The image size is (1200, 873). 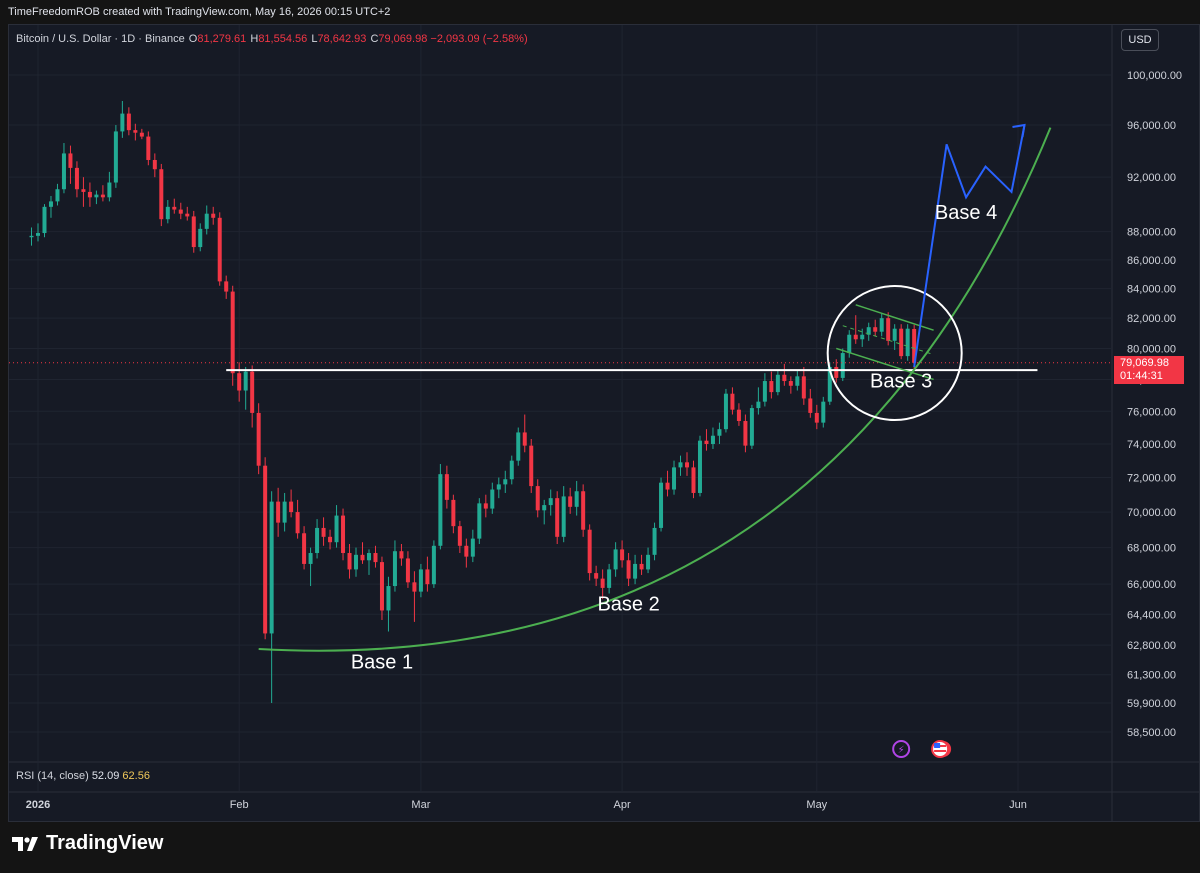 What do you see at coordinates (940, 751) in the screenshot?
I see `flag-stripe` at bounding box center [940, 751].